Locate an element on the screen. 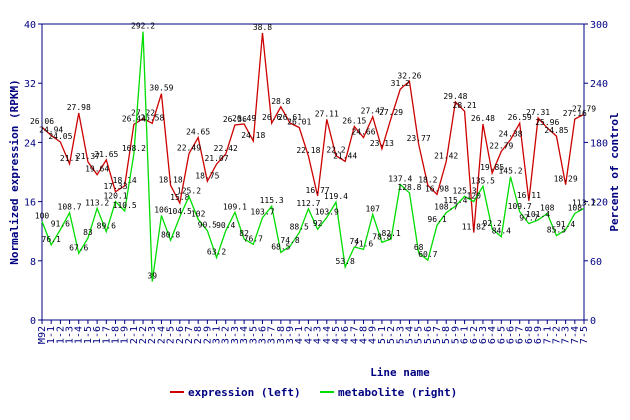 The height and width of the screenshot is (420, 630). value-label: 23.77 is located at coordinates (419, 138).